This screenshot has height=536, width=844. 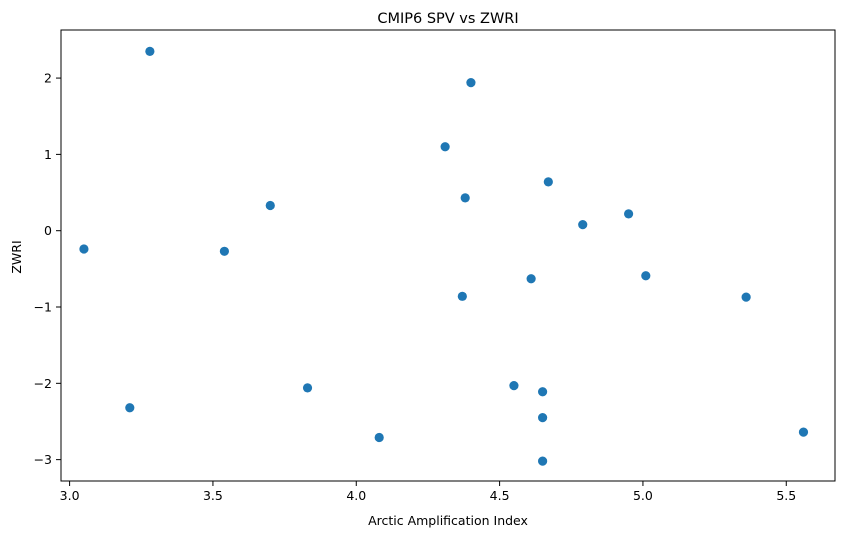 What do you see at coordinates (48, 78) in the screenshot?
I see `y-tick-label: 2` at bounding box center [48, 78].